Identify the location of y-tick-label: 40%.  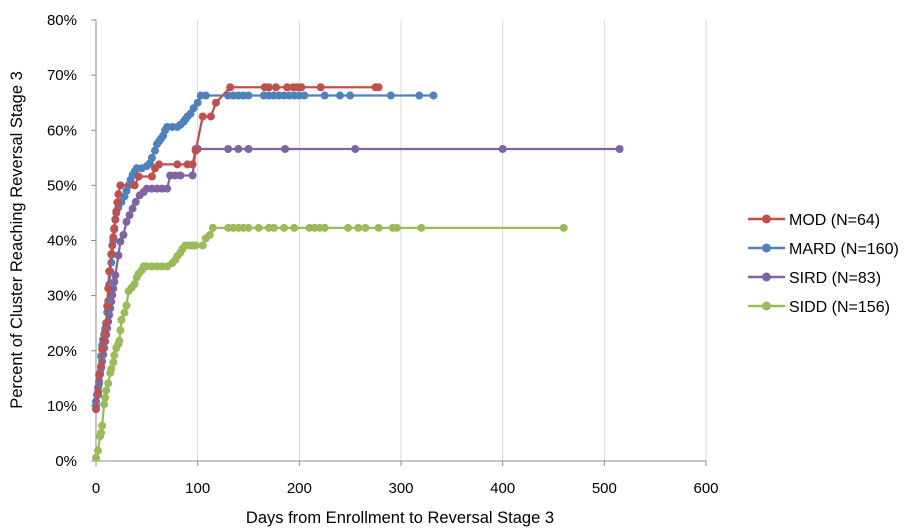
(62, 241).